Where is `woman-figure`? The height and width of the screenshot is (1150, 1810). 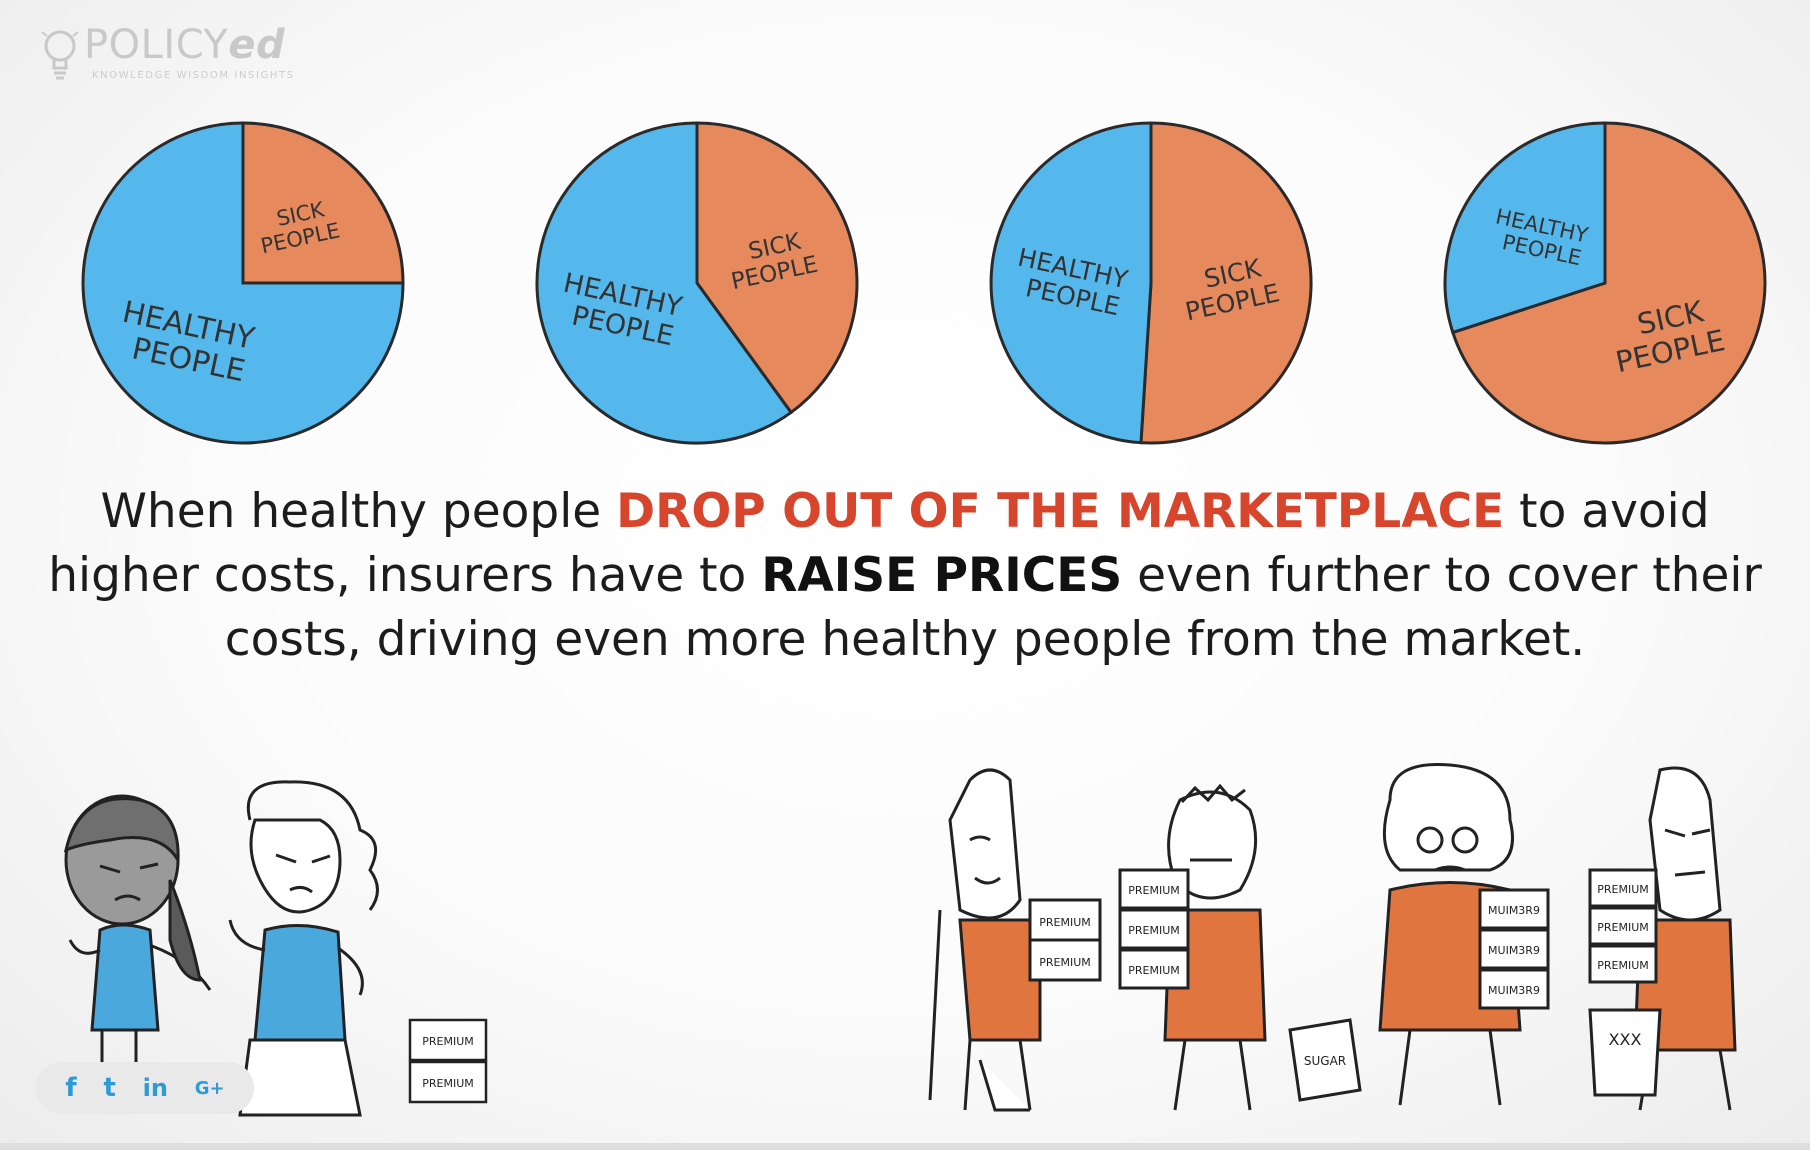 woman-figure is located at coordinates (303, 948).